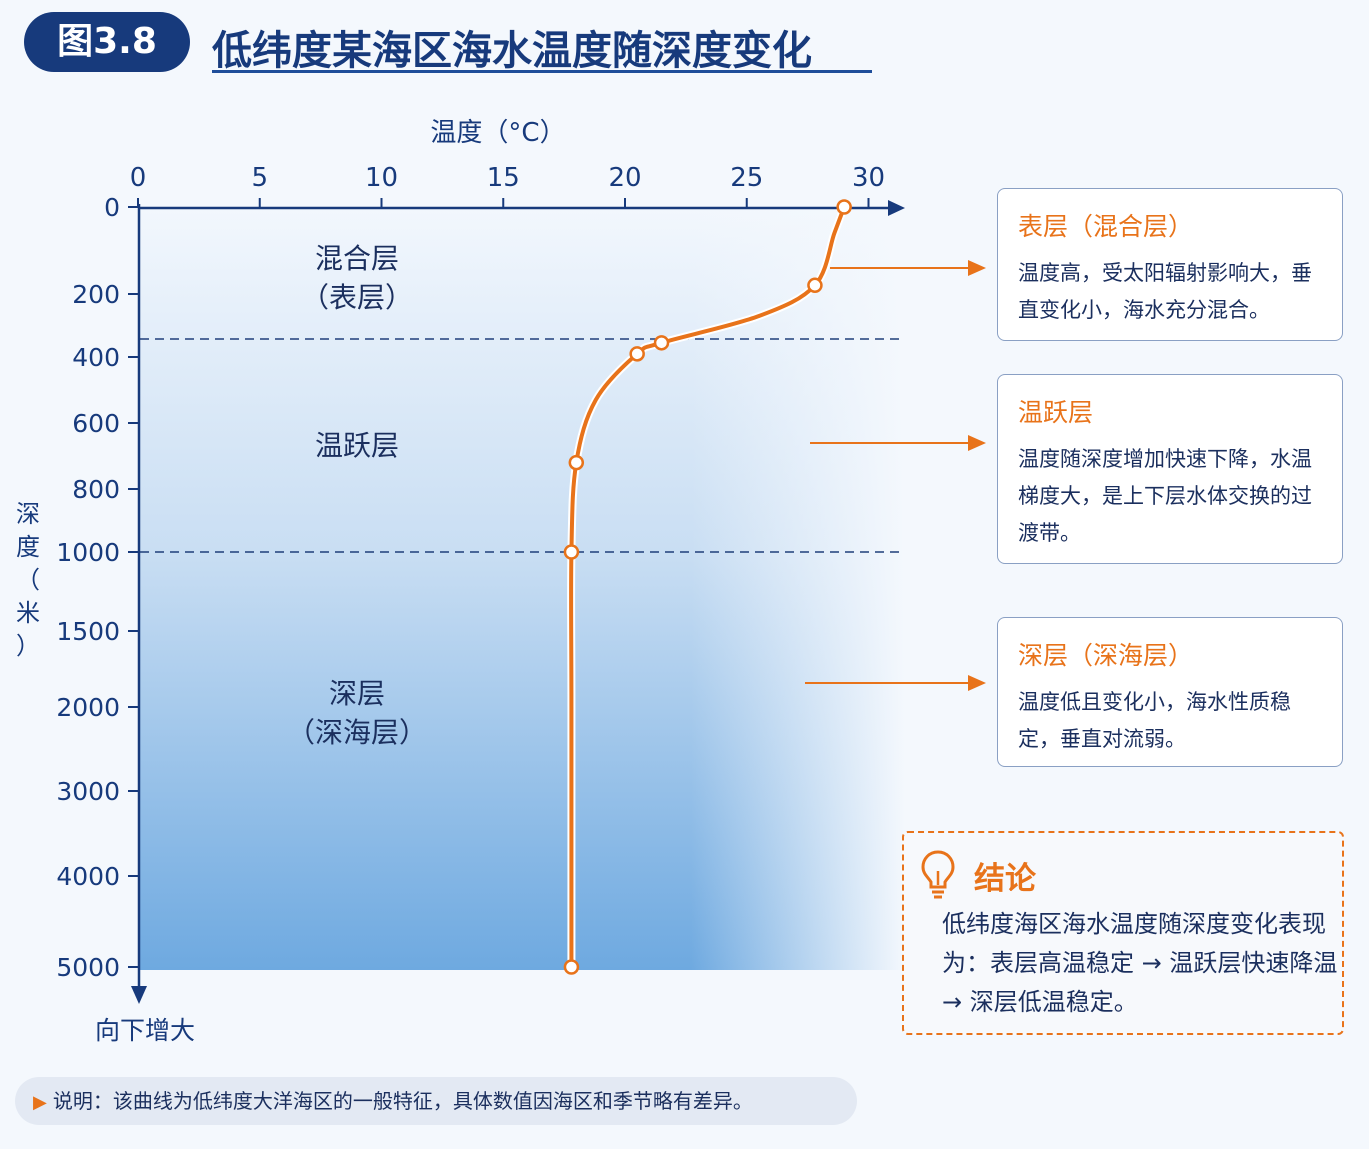 The width and height of the screenshot is (1369, 1149). I want to click on y-tick-label: 0, so click(112, 207).